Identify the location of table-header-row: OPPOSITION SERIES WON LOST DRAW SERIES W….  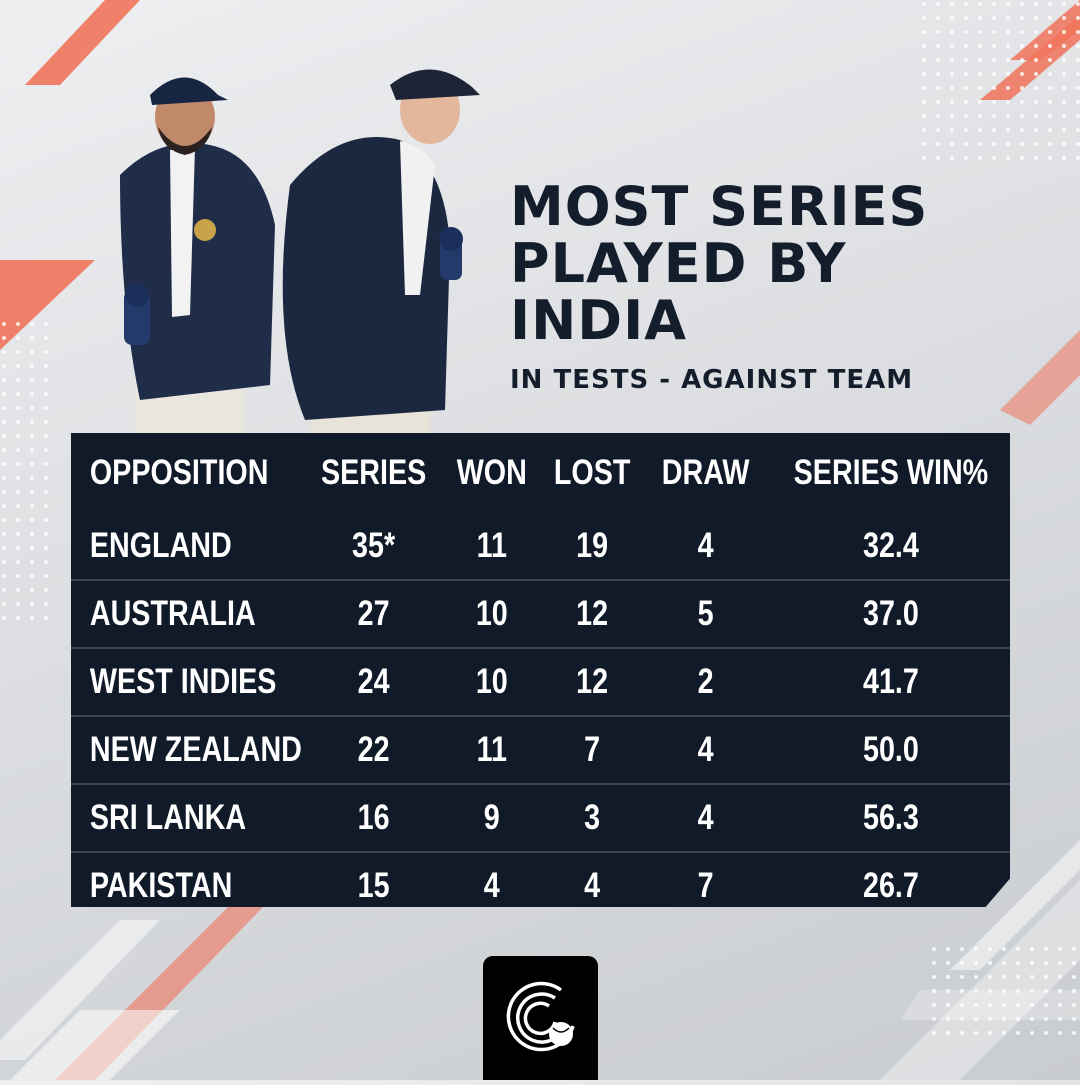
(540, 473).